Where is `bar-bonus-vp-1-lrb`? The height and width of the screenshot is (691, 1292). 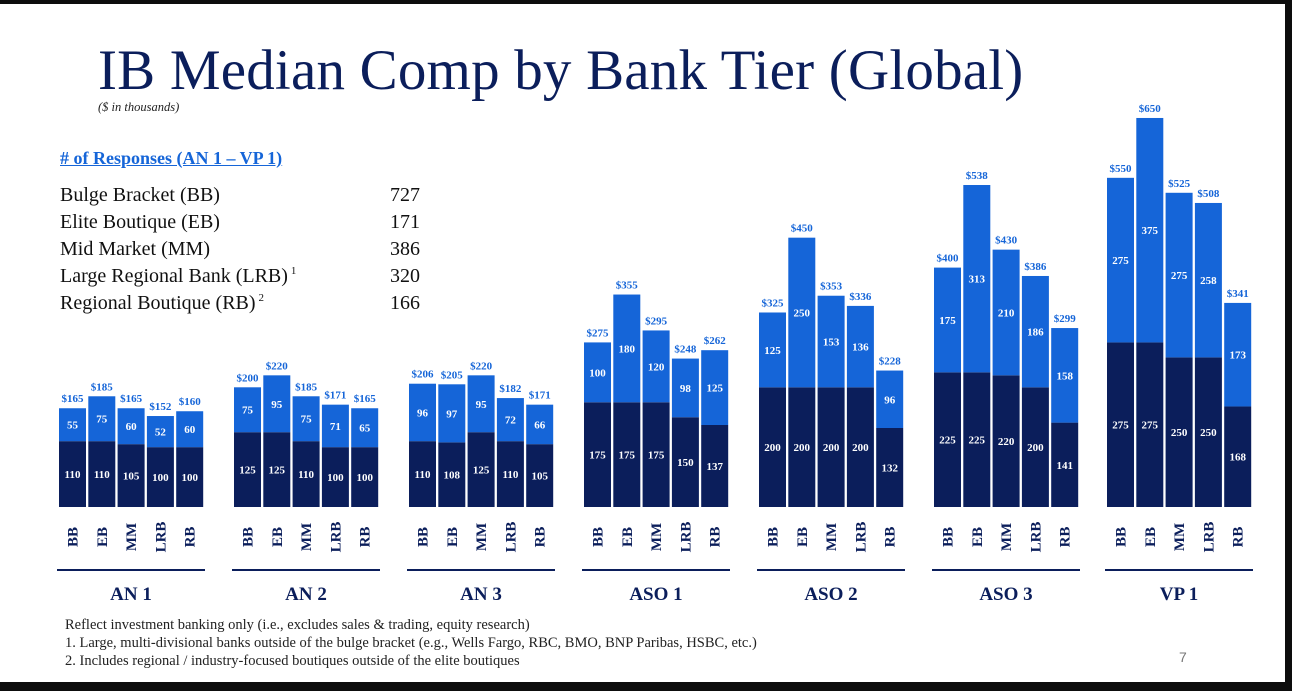
bar-bonus-vp-1-lrb is located at coordinates (1208, 280).